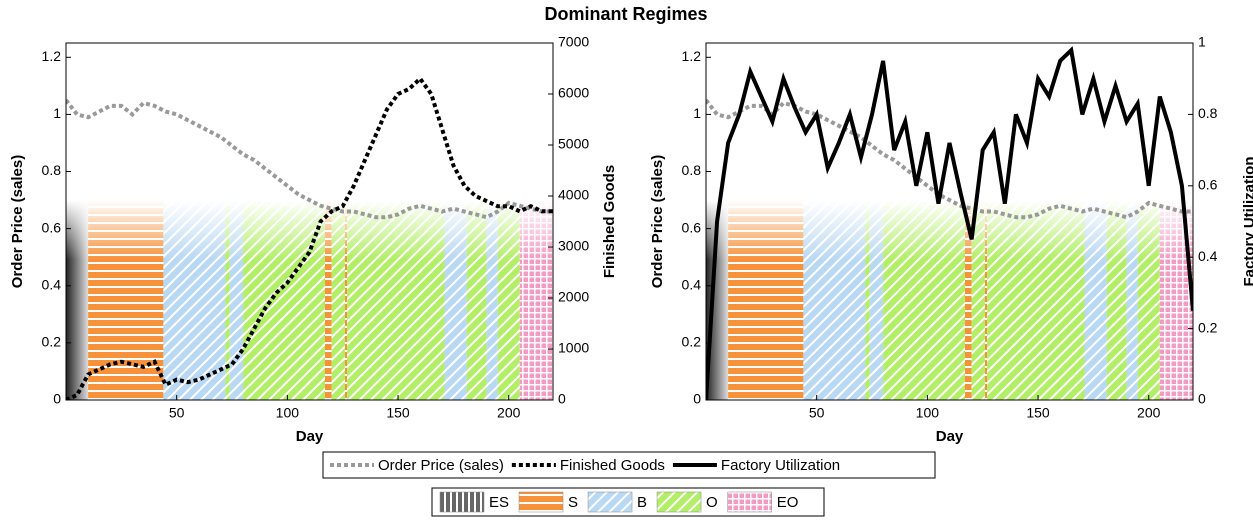 Image resolution: width=1253 pixels, height=524 pixels. Describe the element at coordinates (573, 502) in the screenshot. I see `legend-label: S` at that location.